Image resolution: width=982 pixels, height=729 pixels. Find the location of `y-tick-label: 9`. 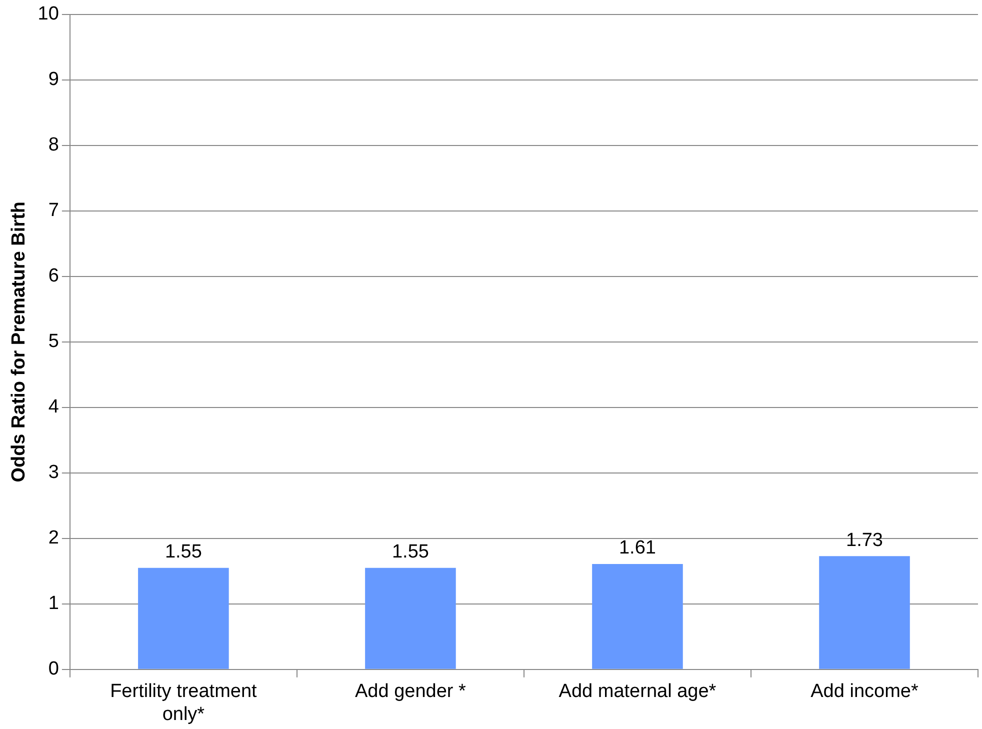

y-tick-label: 9 is located at coordinates (53, 79).